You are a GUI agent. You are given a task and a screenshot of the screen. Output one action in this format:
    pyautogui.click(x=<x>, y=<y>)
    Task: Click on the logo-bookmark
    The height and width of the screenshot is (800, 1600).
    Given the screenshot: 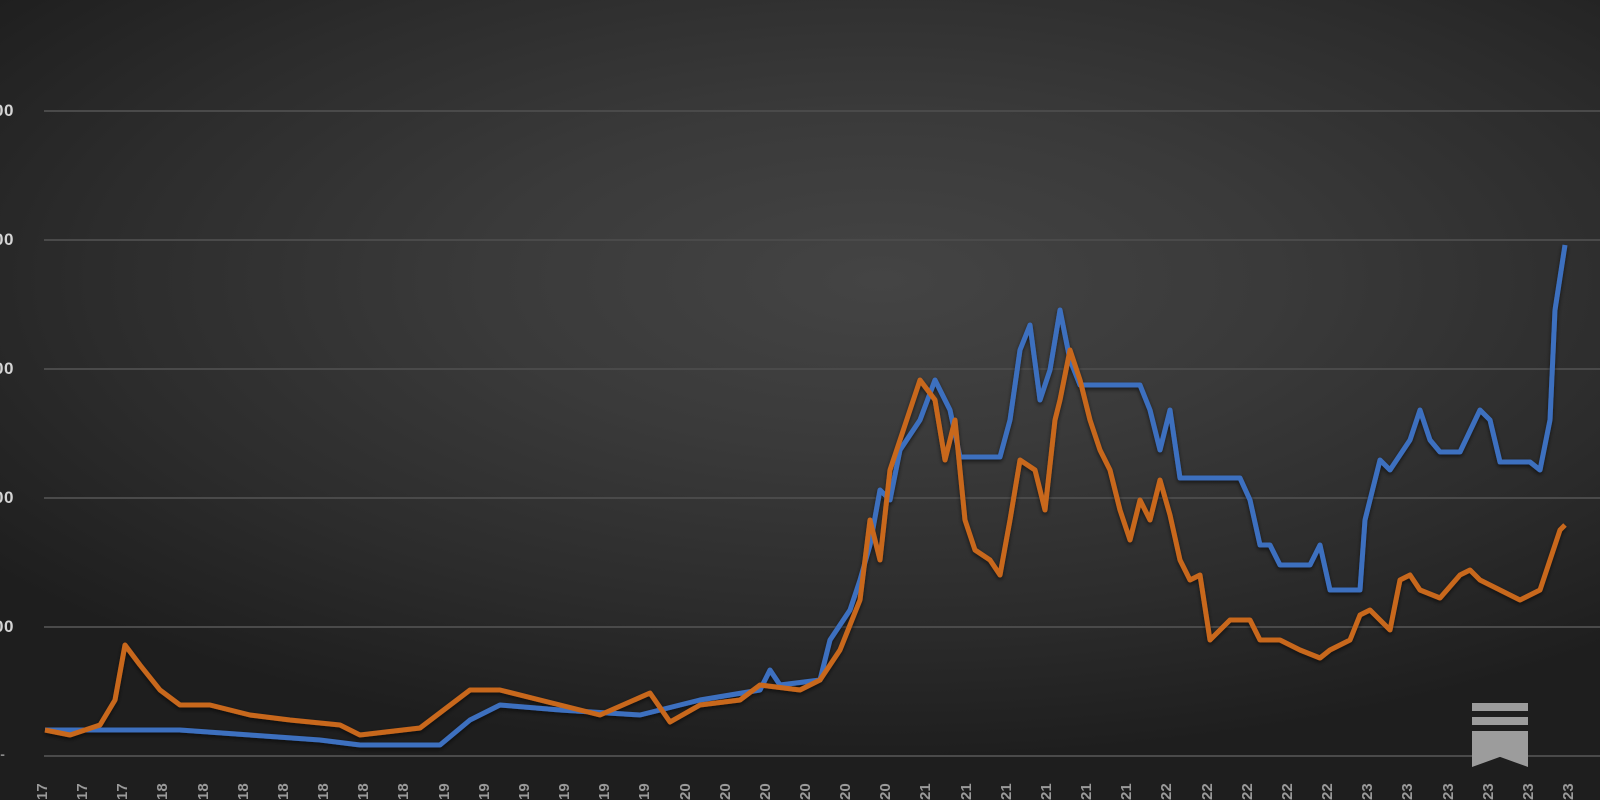 What is the action you would take?
    pyautogui.click(x=1500, y=749)
    